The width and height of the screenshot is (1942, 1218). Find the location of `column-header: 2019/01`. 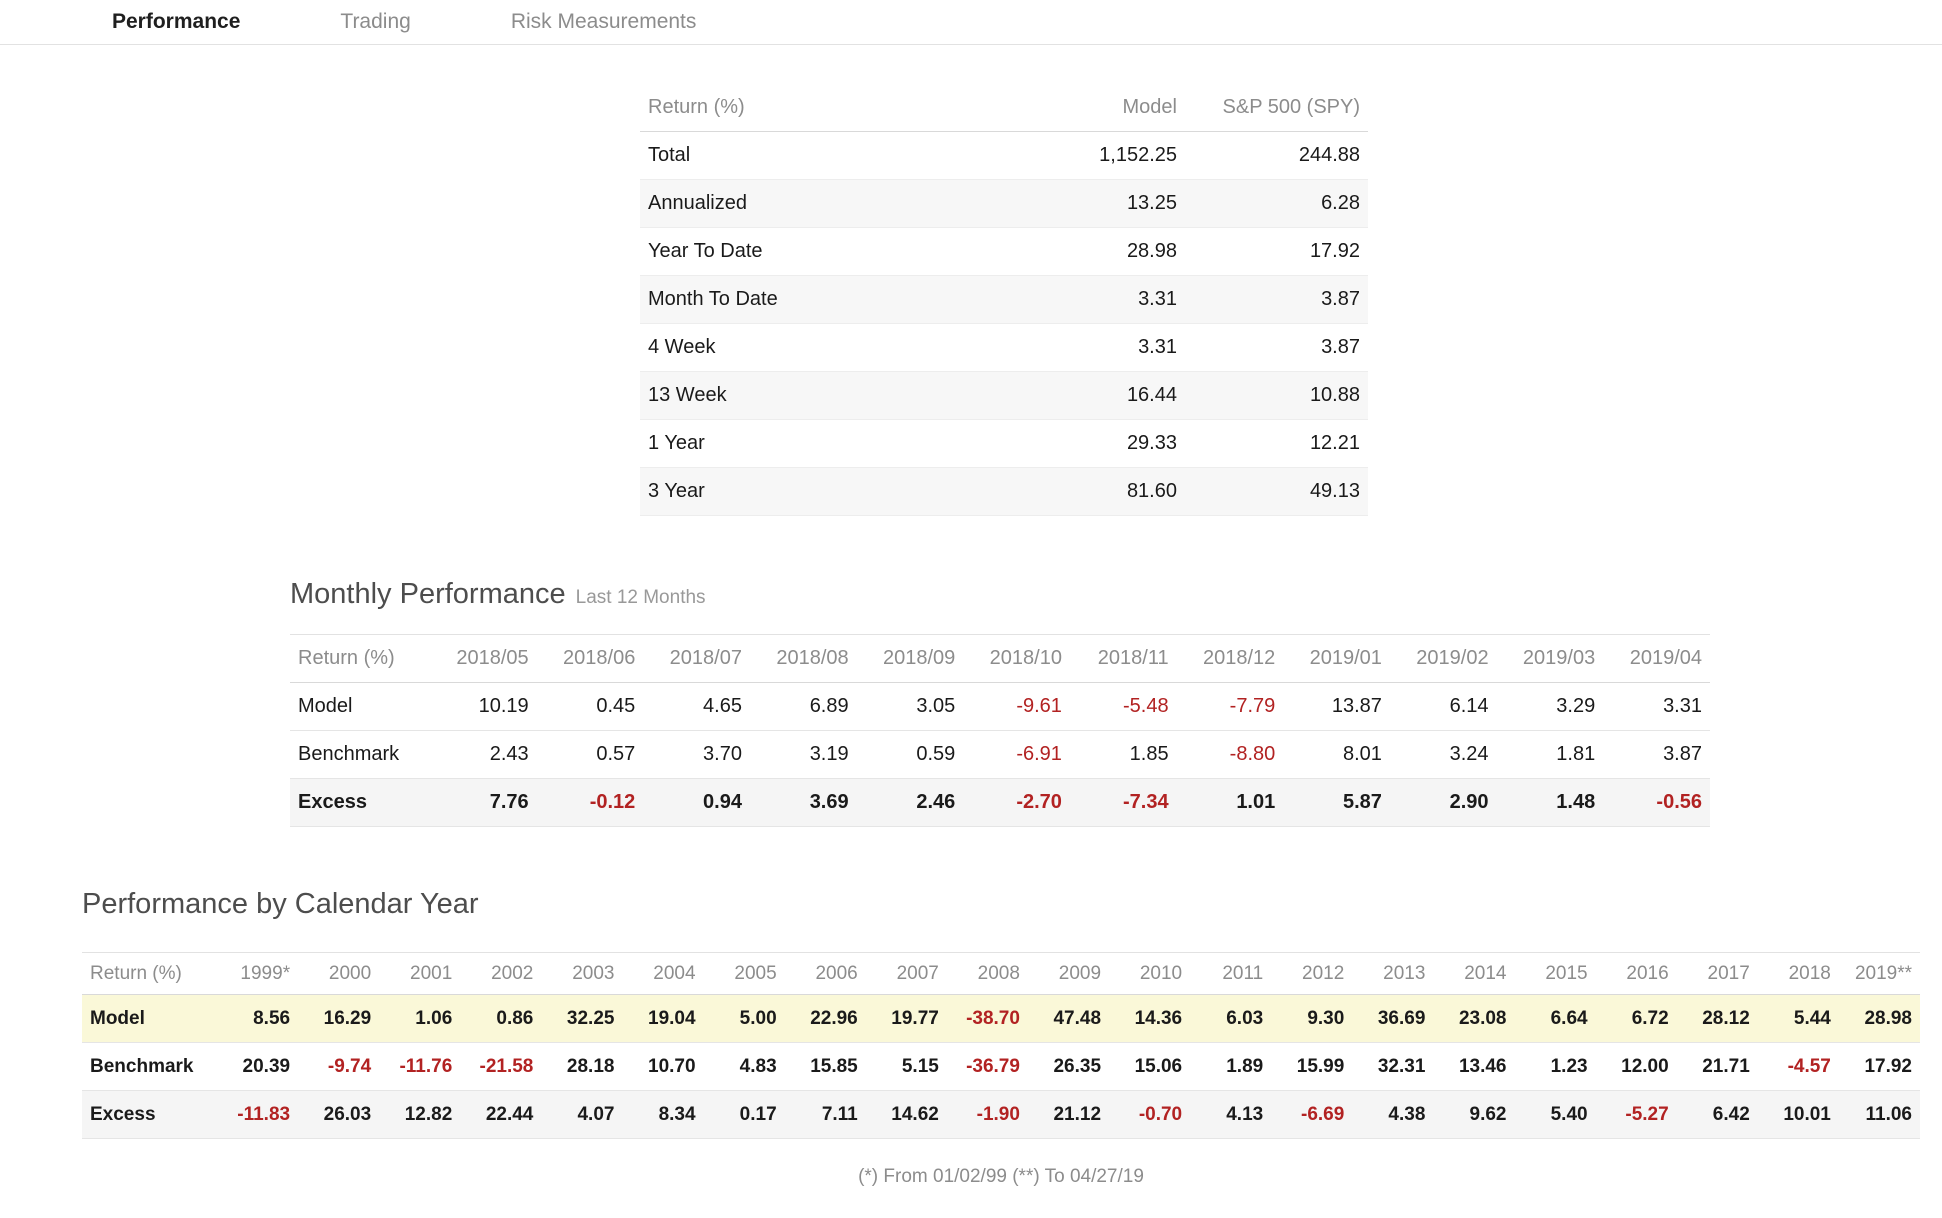

column-header: 2019/01 is located at coordinates (1336, 658).